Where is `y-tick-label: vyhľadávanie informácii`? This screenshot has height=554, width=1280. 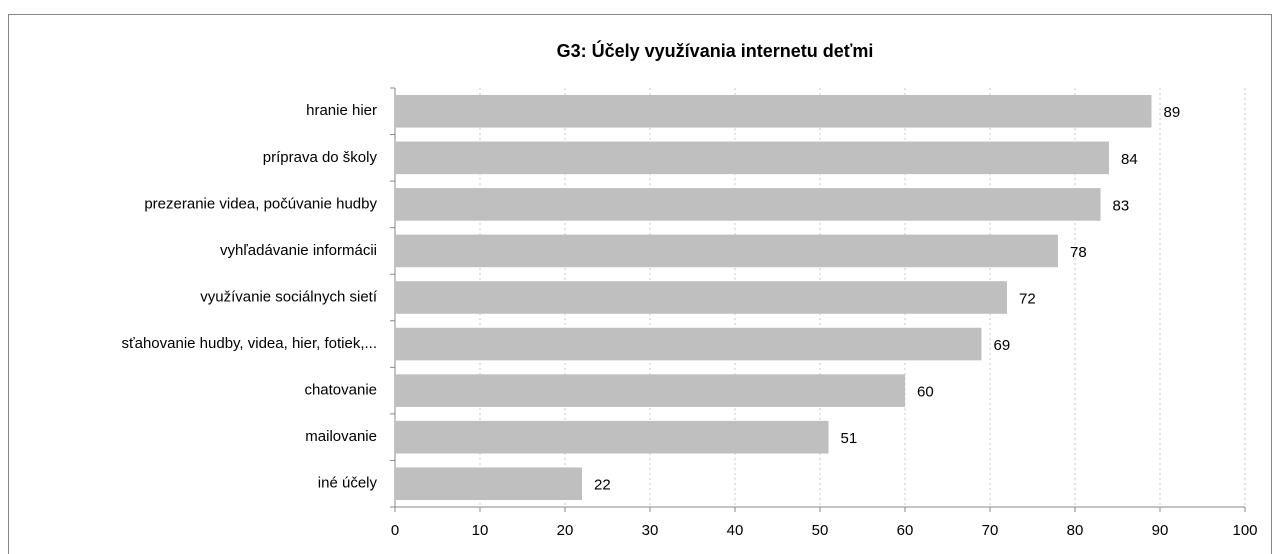 y-tick-label: vyhľadávanie informácii is located at coordinates (298, 250).